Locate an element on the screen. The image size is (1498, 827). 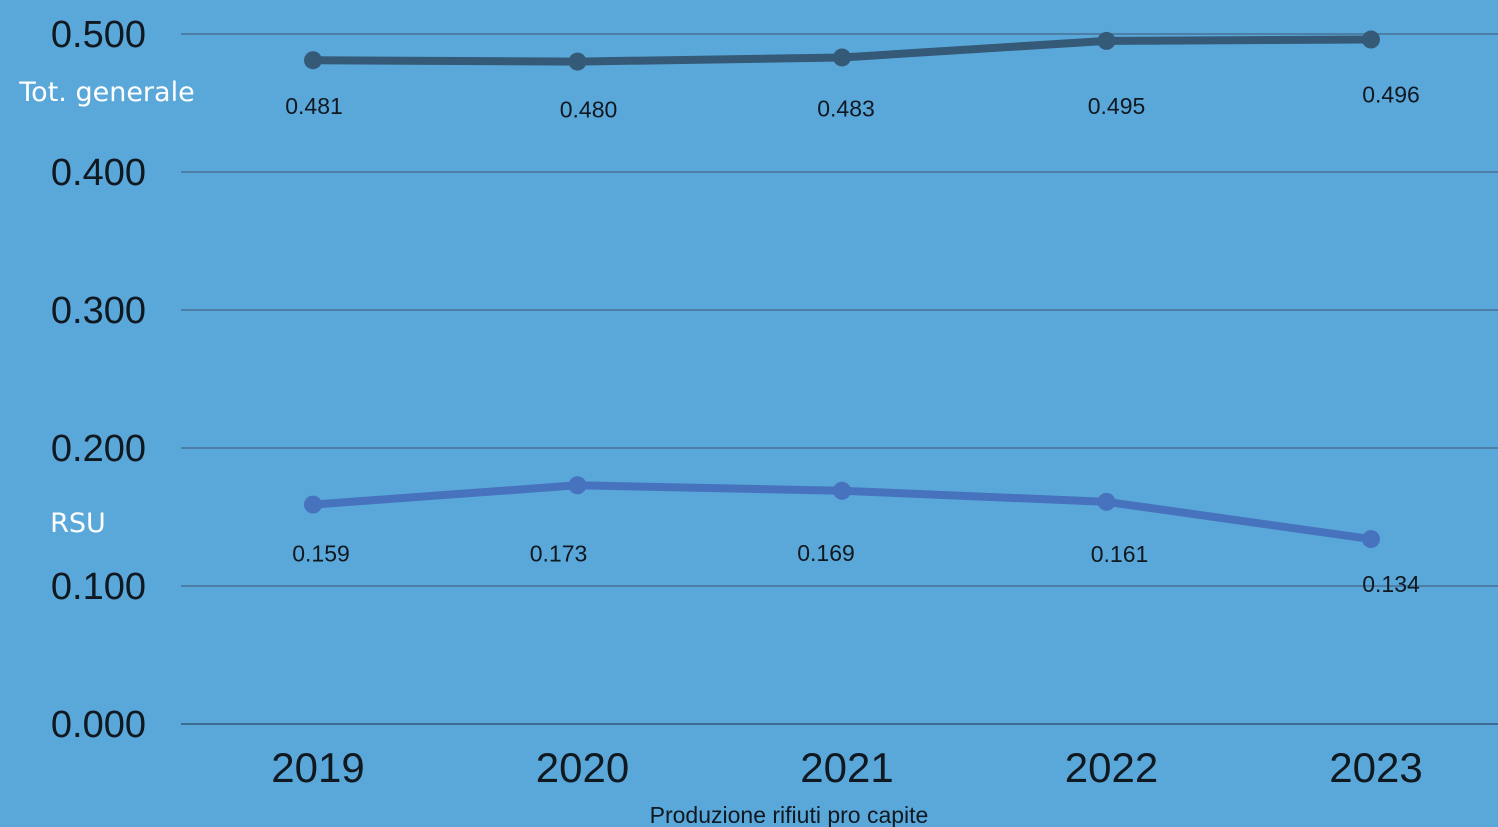
data-label: 0.161 is located at coordinates (1120, 554).